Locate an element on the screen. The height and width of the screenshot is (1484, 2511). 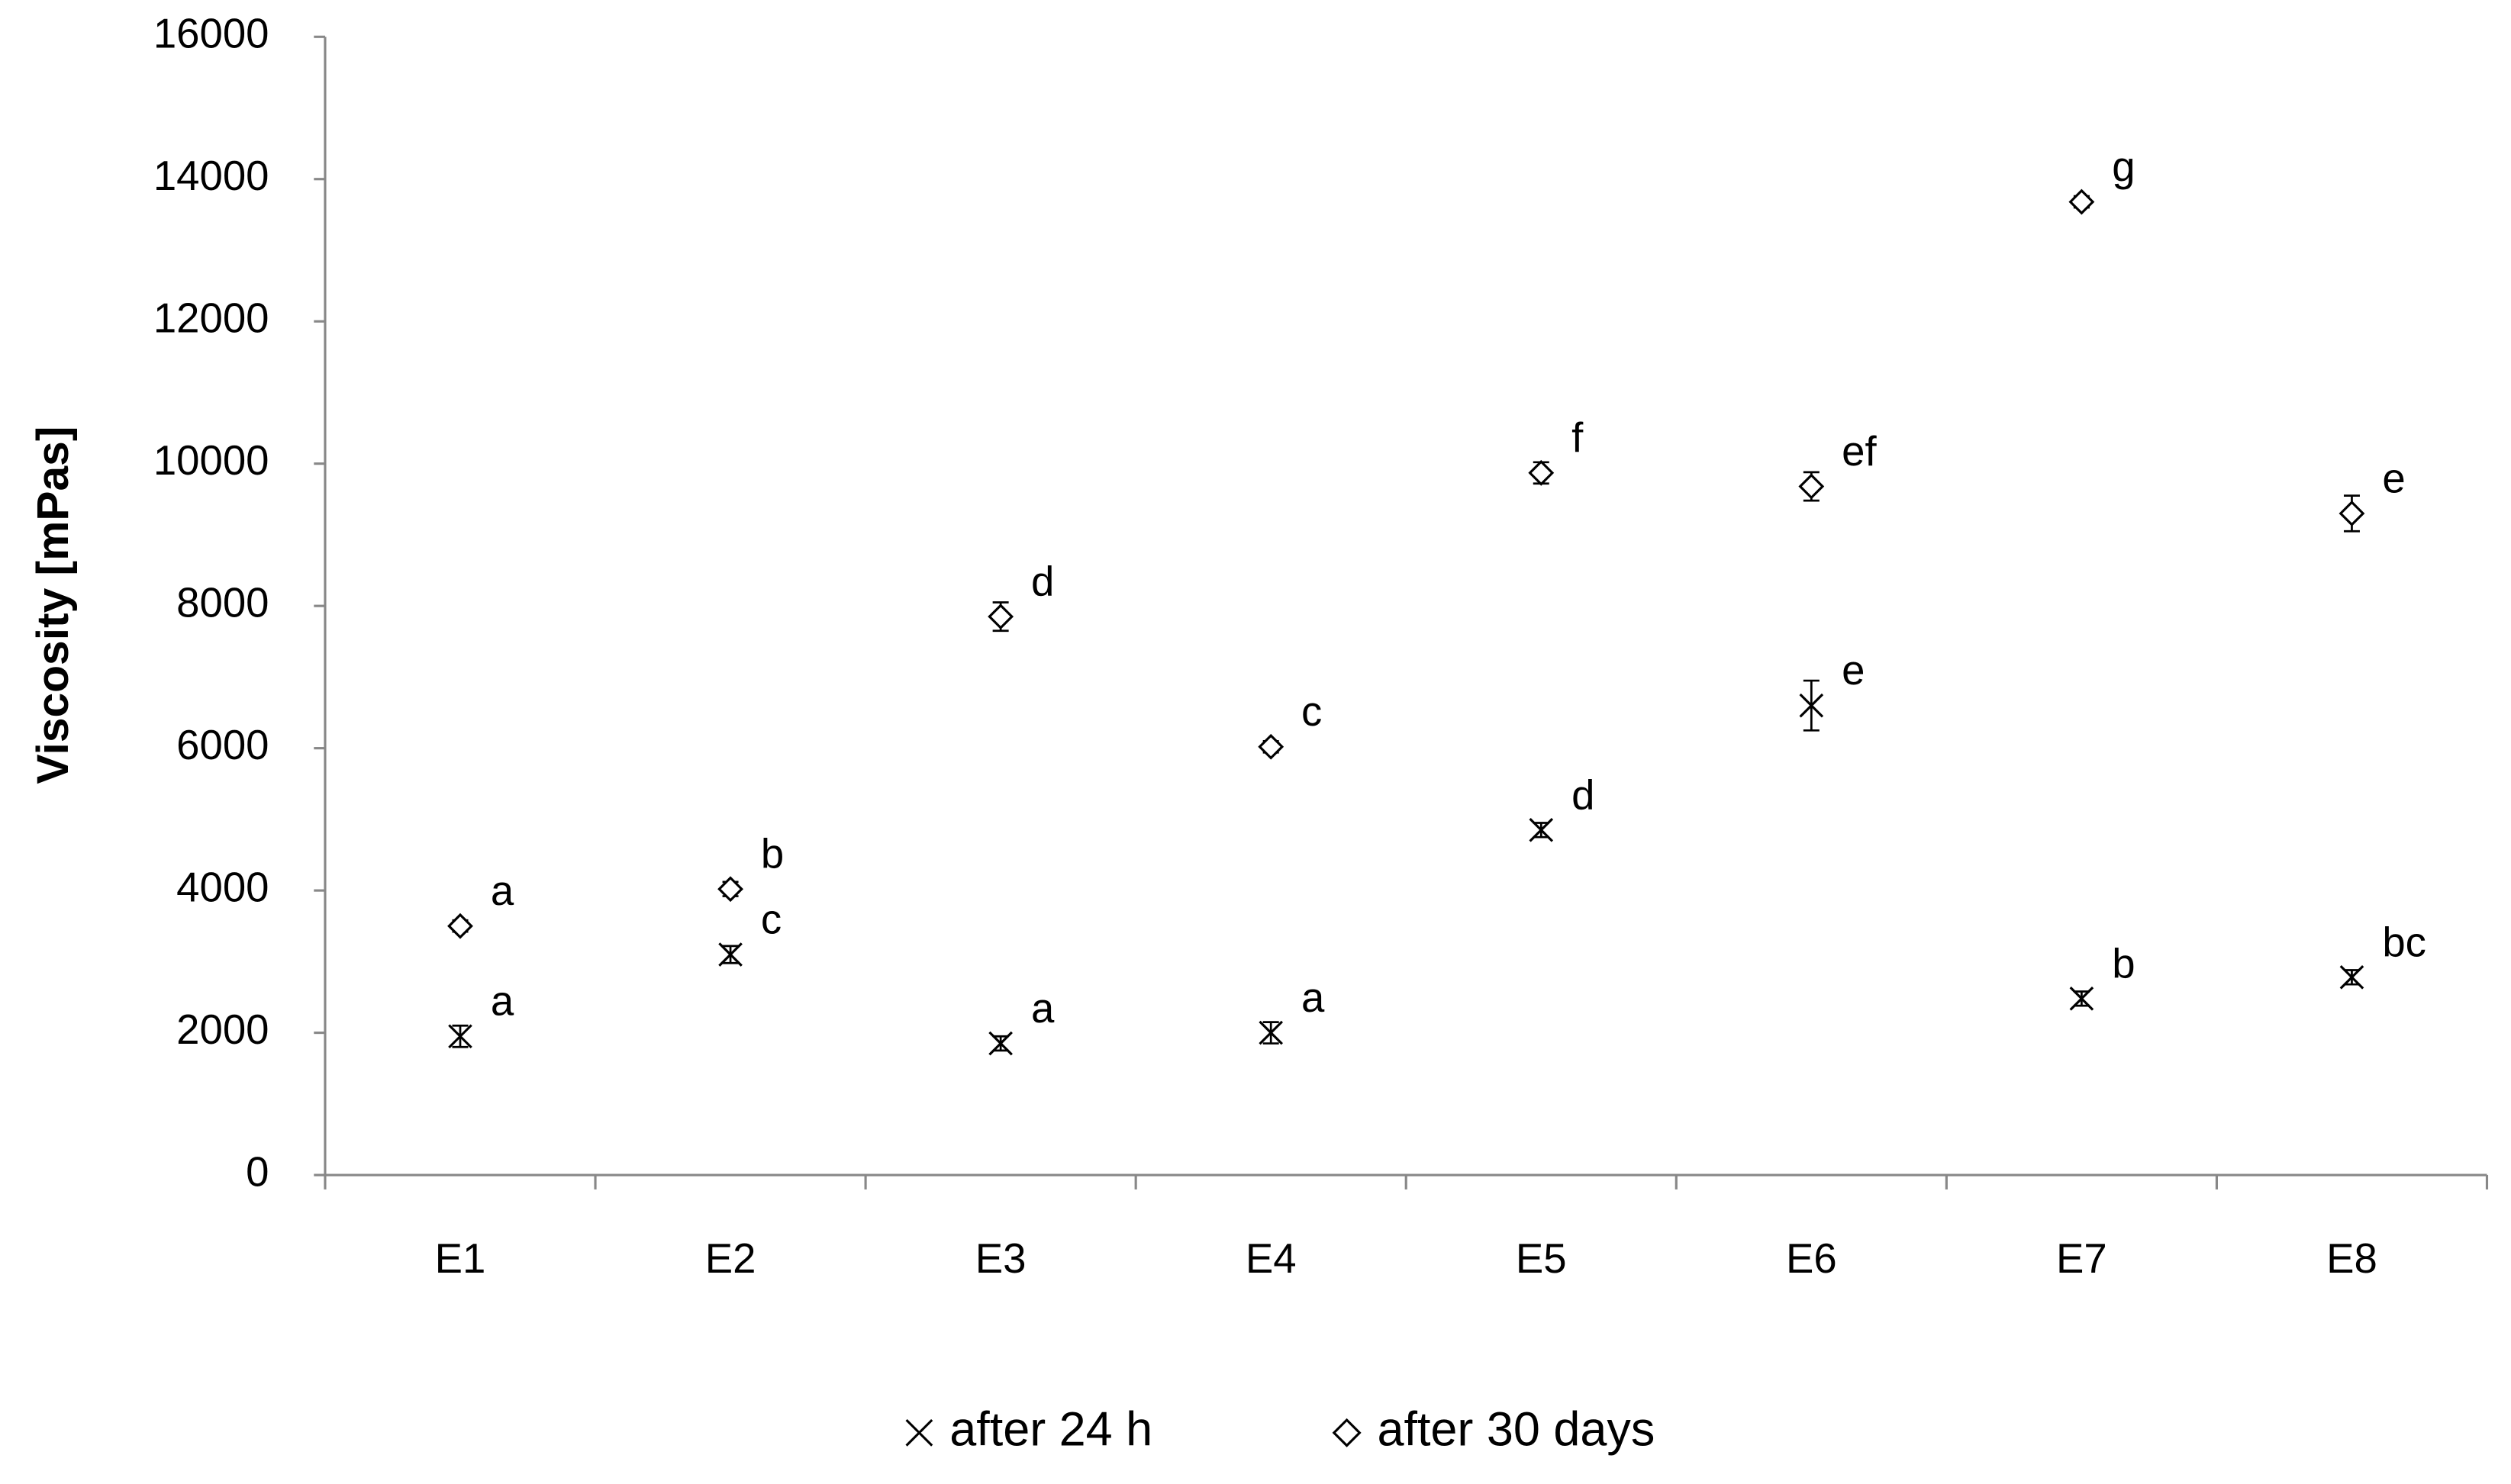
point-letter: f is located at coordinates (1578, 437).